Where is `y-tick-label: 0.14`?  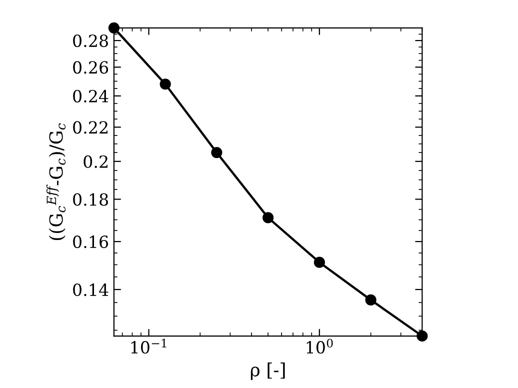 y-tick-label: 0.14 is located at coordinates (90, 289).